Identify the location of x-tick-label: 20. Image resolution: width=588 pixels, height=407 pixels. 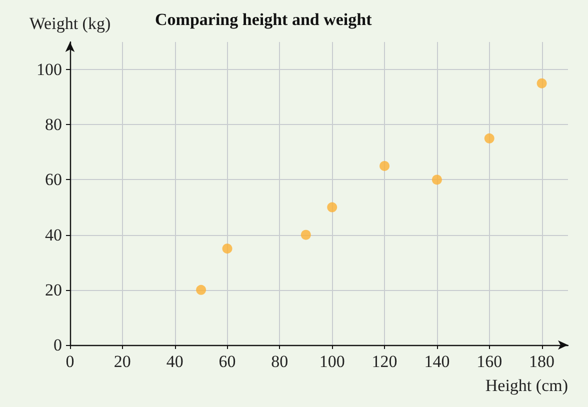
(122, 361).